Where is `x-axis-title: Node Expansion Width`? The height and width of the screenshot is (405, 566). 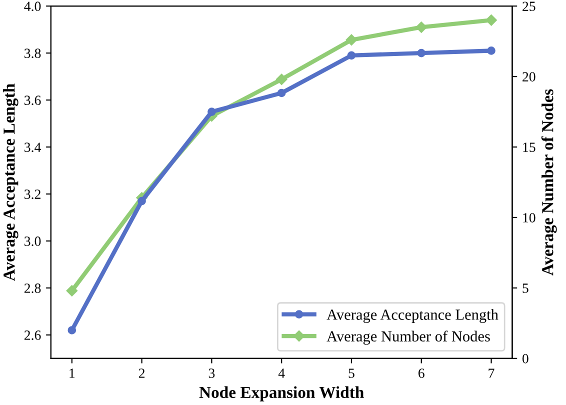 x-axis-title: Node Expansion Width is located at coordinates (281, 394).